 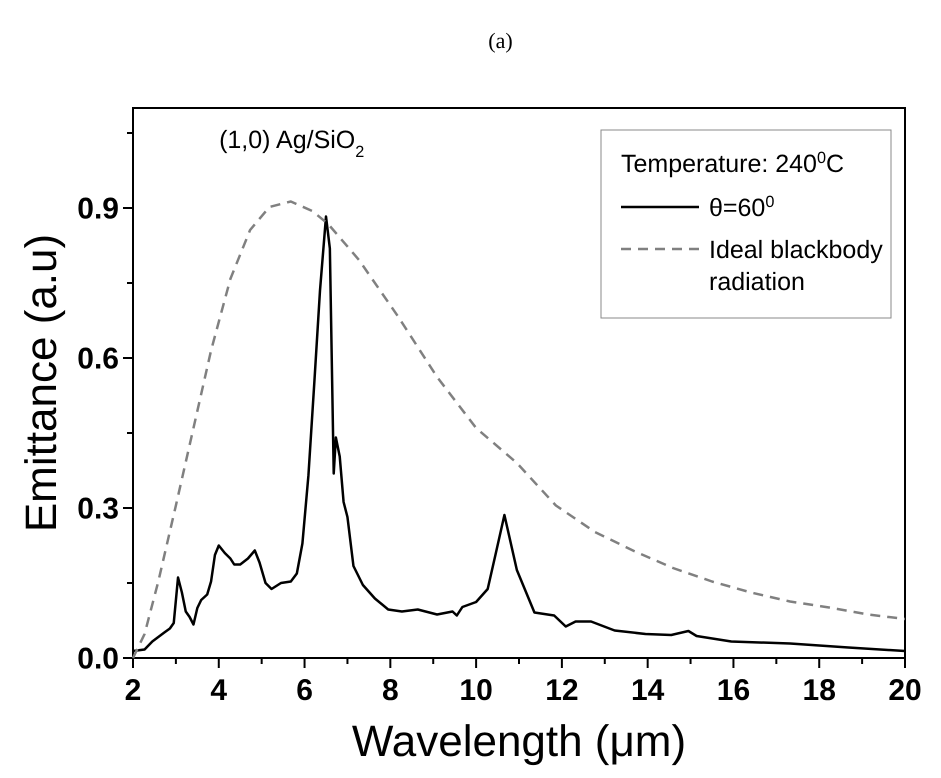 What do you see at coordinates (519, 741) in the screenshot?
I see `x-axis-title: Wavelength (μm)` at bounding box center [519, 741].